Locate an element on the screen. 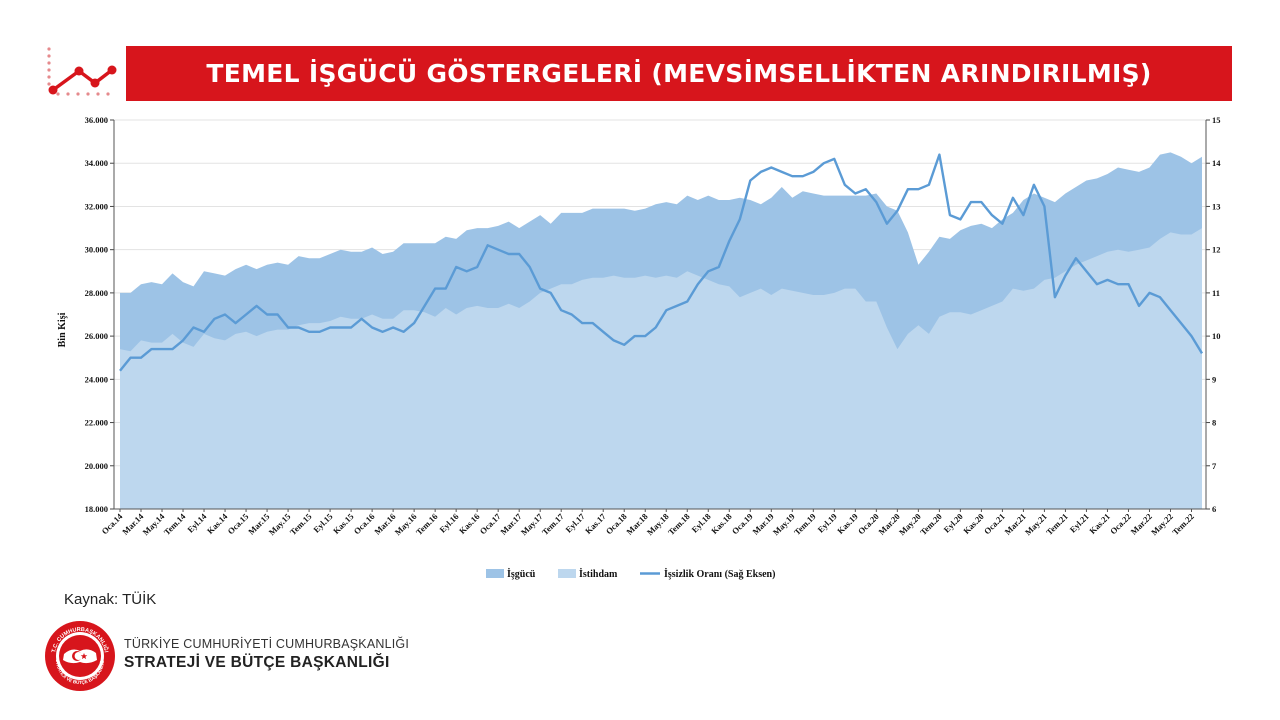 The height and width of the screenshot is (720, 1280). x-tick-label: Mar.15 is located at coordinates (258, 523).